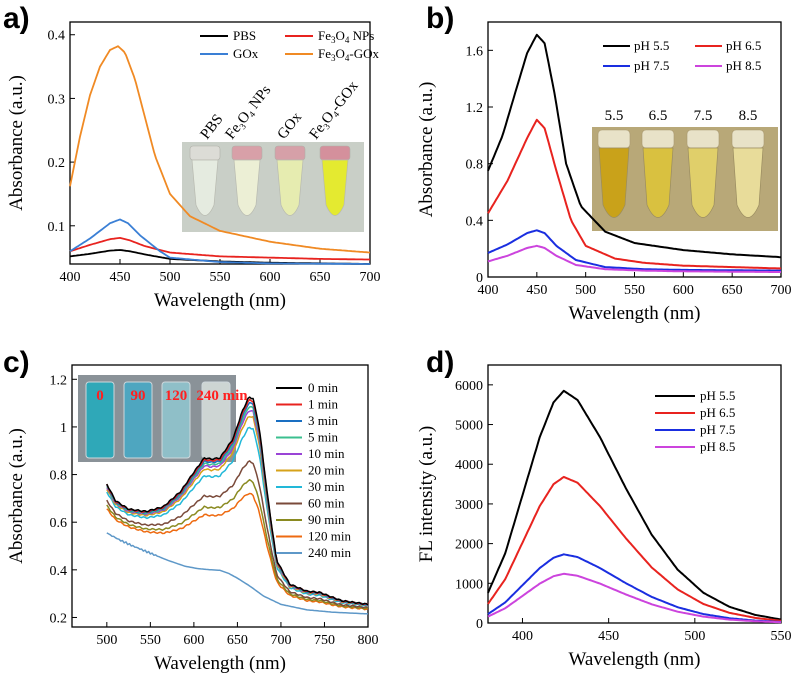  I want to click on x-tick-label: 550, so click(781, 636).